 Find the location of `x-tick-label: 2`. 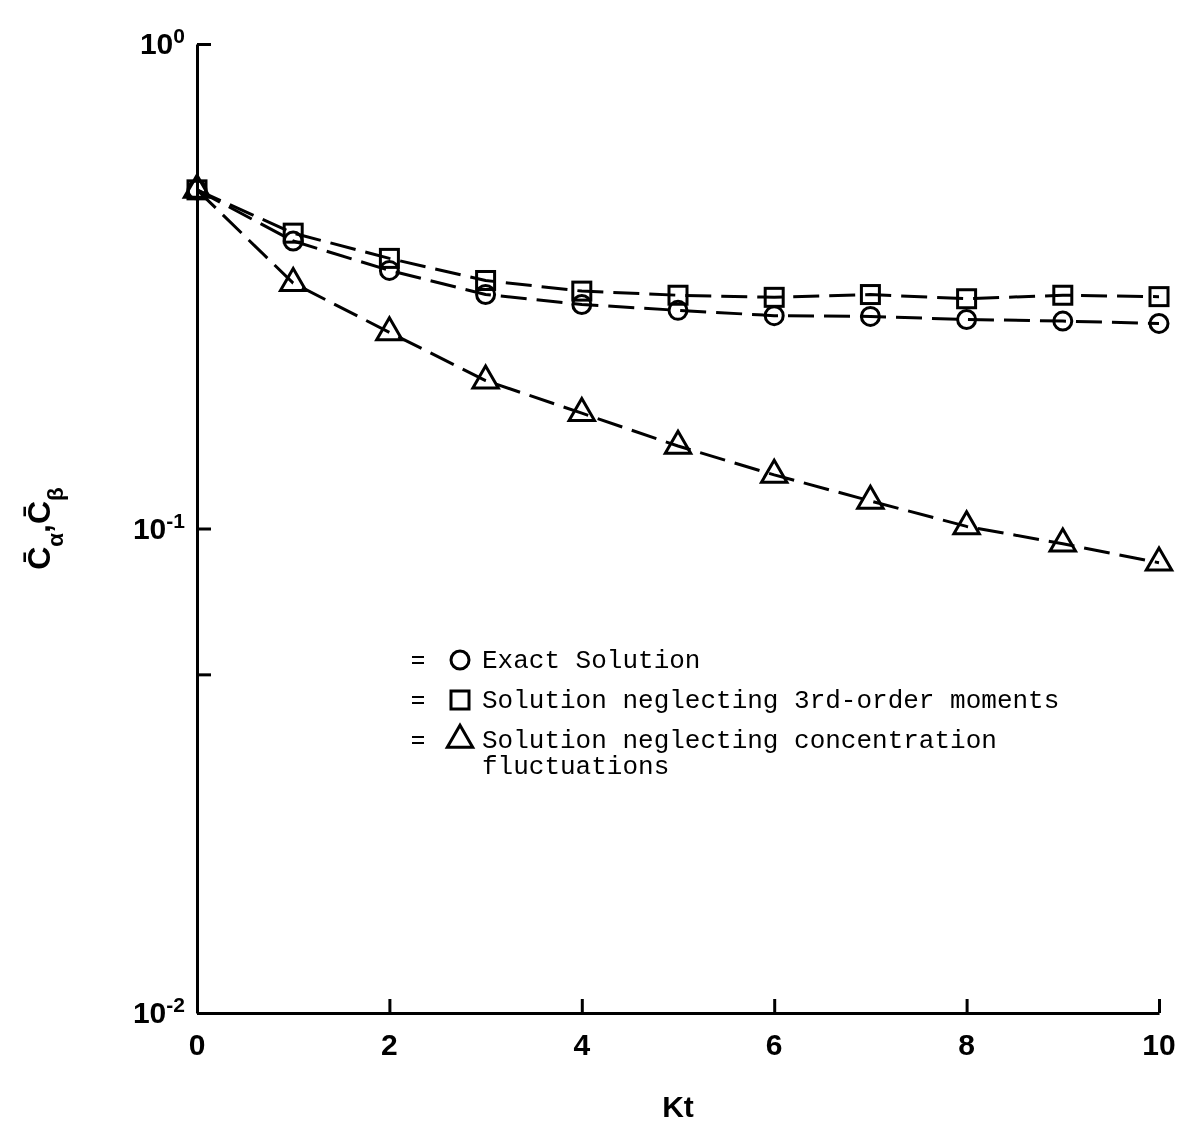

x-tick-label: 2 is located at coordinates (389, 1044).